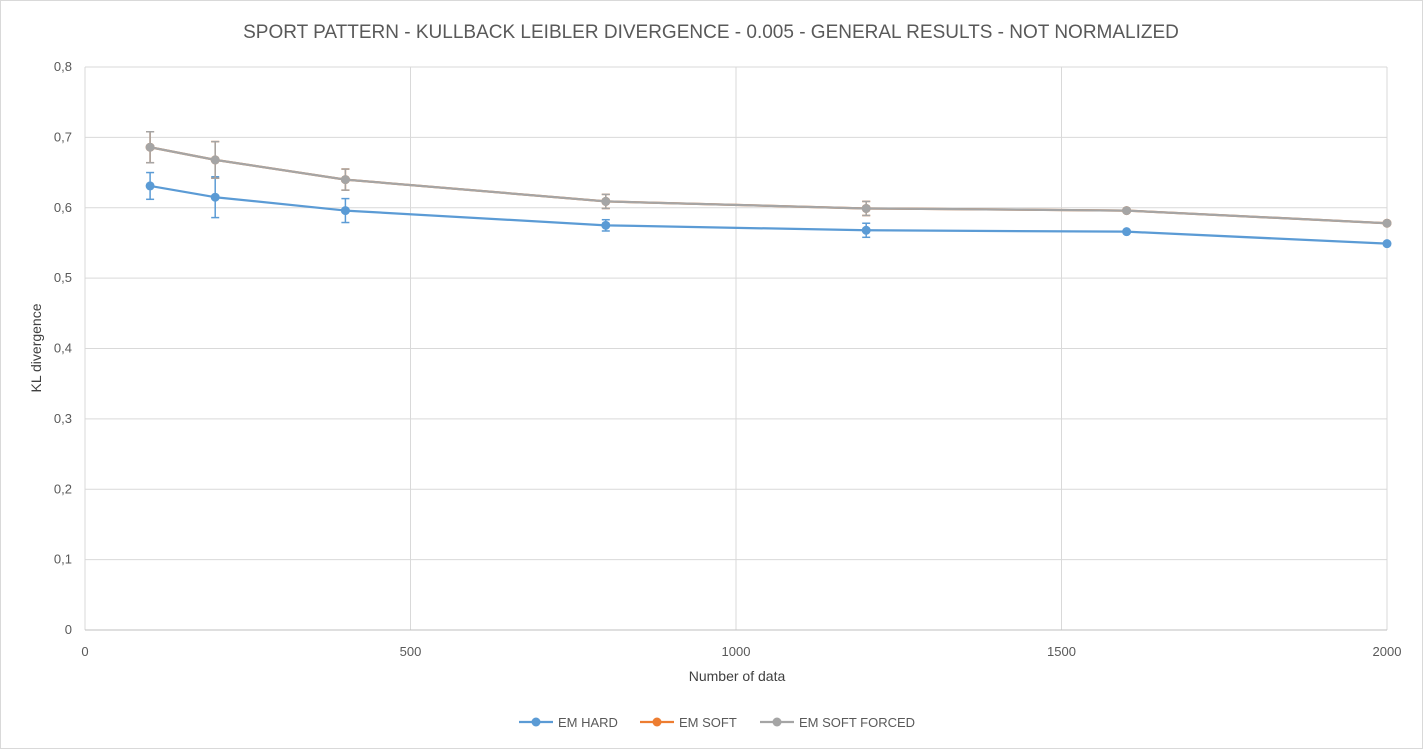 This screenshot has height=753, width=1423. Describe the element at coordinates (737, 676) in the screenshot. I see `x-axis-label: Number of data` at that location.